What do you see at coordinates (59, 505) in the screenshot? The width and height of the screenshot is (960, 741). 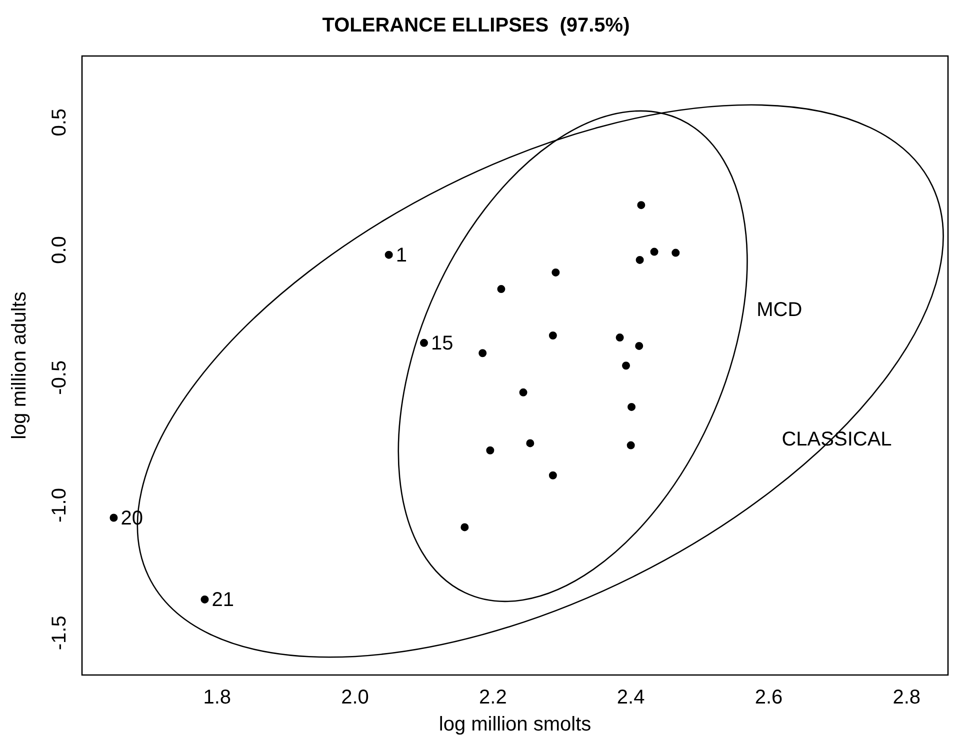 I see `y-tick-label: -1.0` at bounding box center [59, 505].